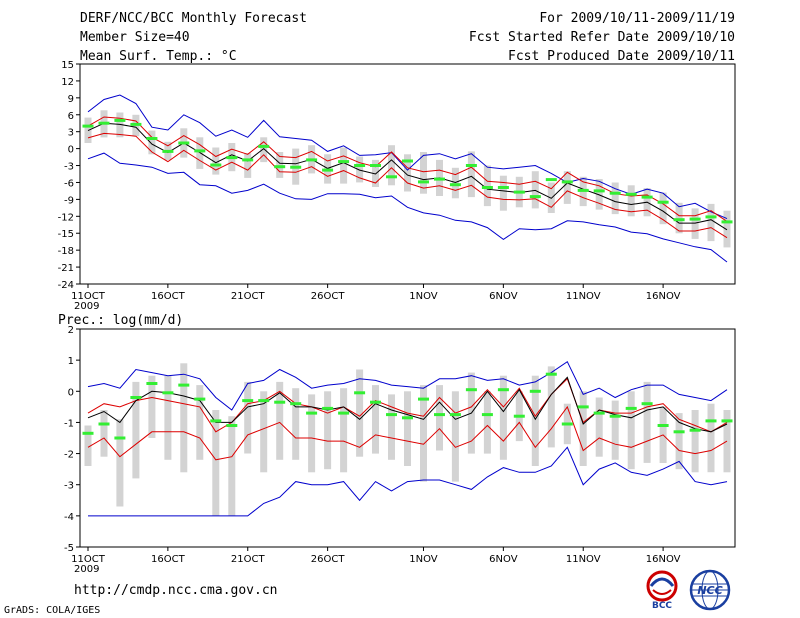 This screenshot has height=618, width=800. What do you see at coordinates (601, 37) in the screenshot?
I see `forecast-start-date: Fcst Started Refer Date 2009/10/10` at bounding box center [601, 37].